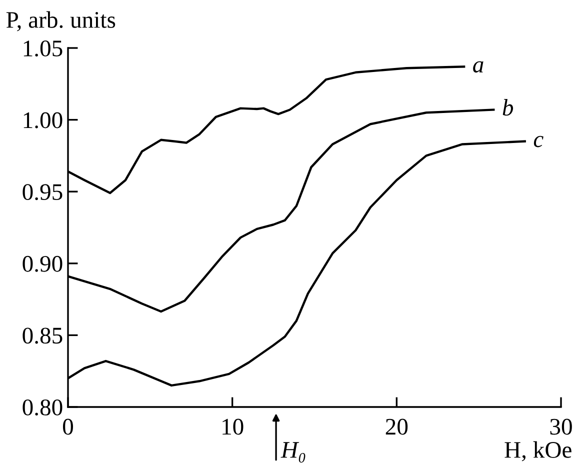  What do you see at coordinates (561, 426) in the screenshot?
I see `x-tick-label: 30` at bounding box center [561, 426].